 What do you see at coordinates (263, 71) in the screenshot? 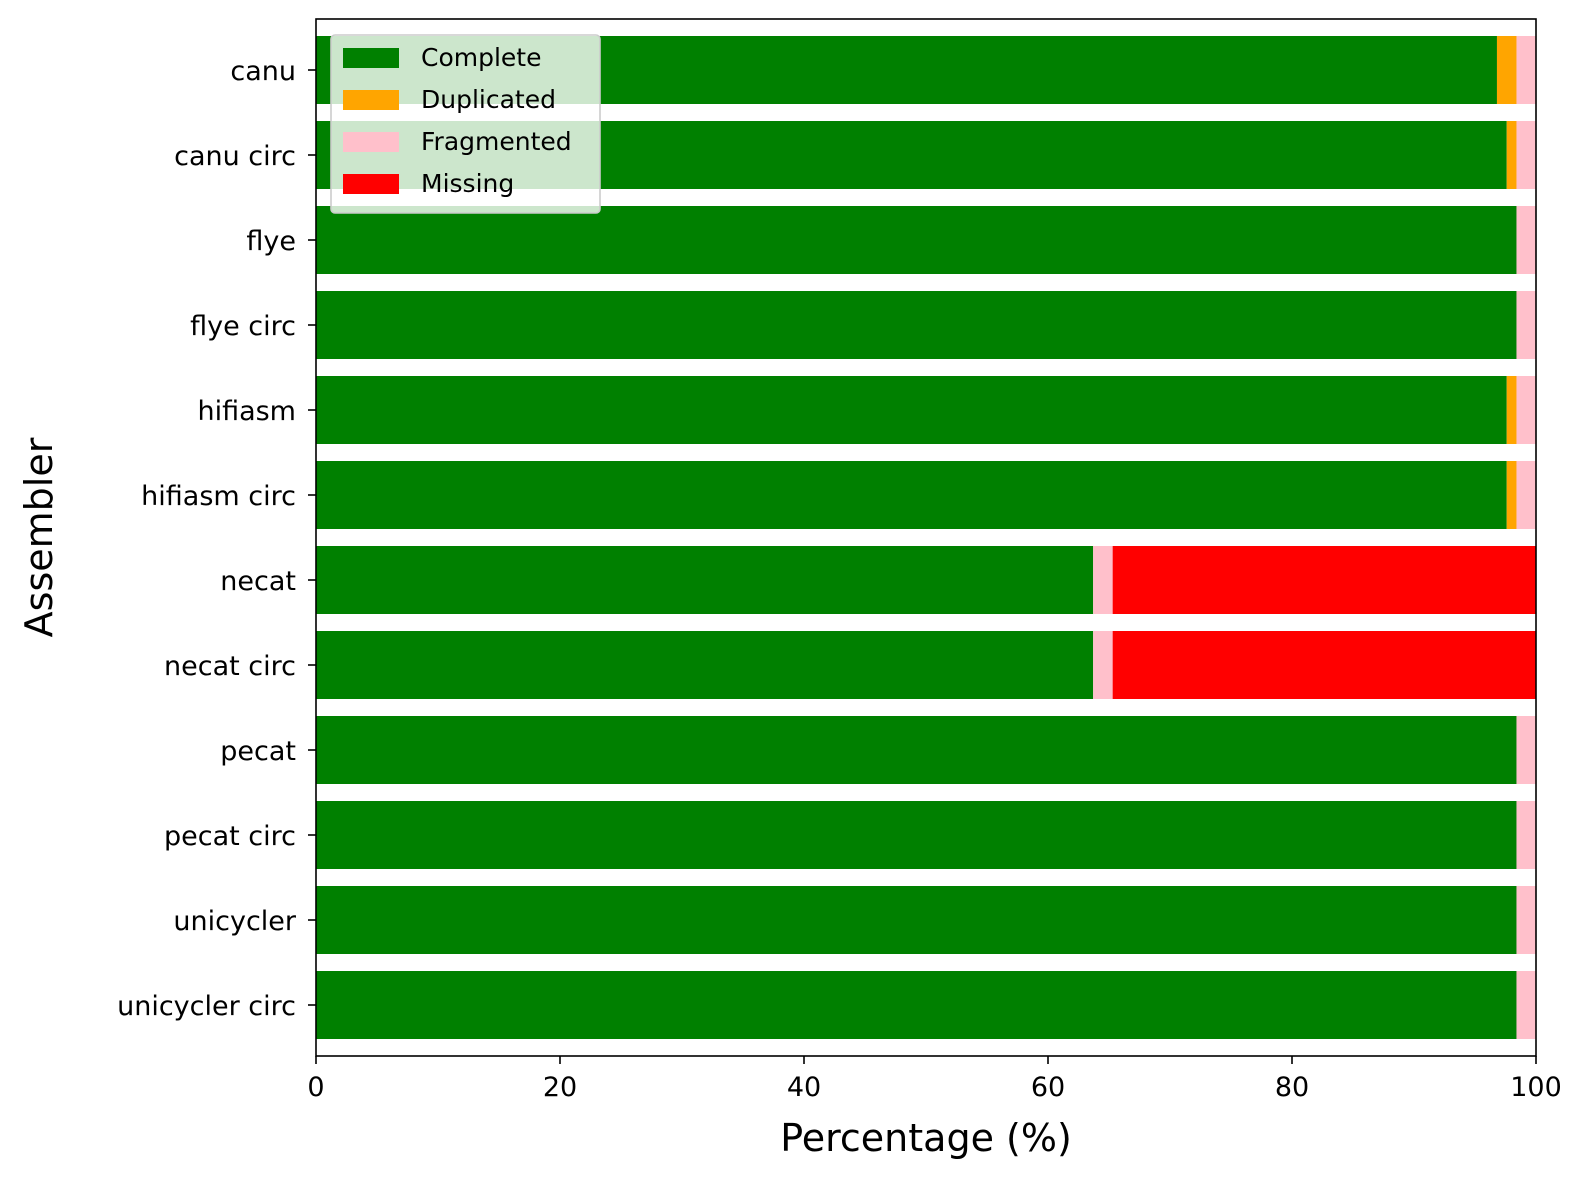
I see `y-tick-label-0: canu` at bounding box center [263, 71].